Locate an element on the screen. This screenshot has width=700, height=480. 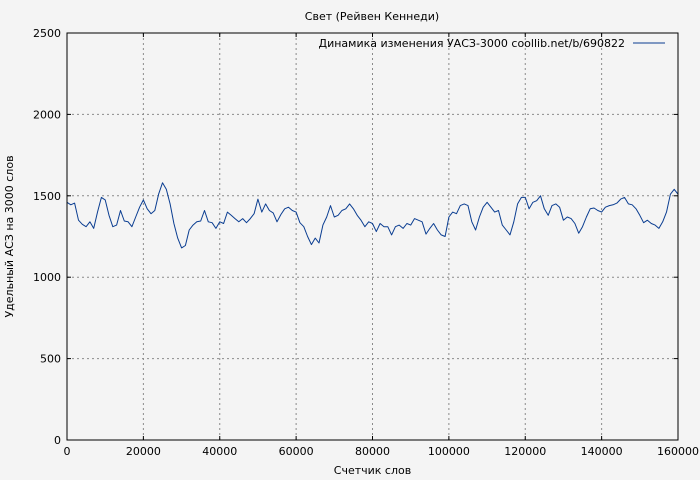
x-tick-label: 20000 is located at coordinates (143, 451).